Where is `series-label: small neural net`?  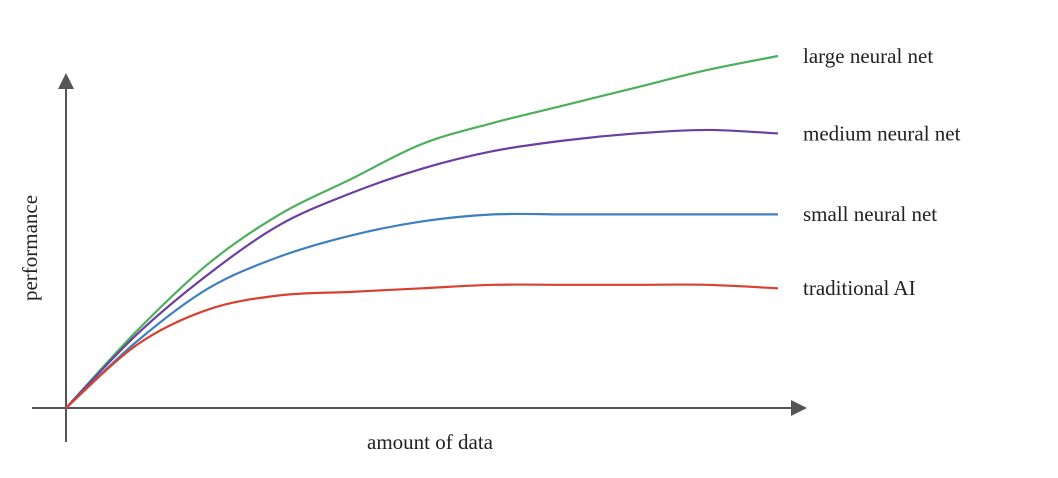 series-label: small neural net is located at coordinates (870, 214).